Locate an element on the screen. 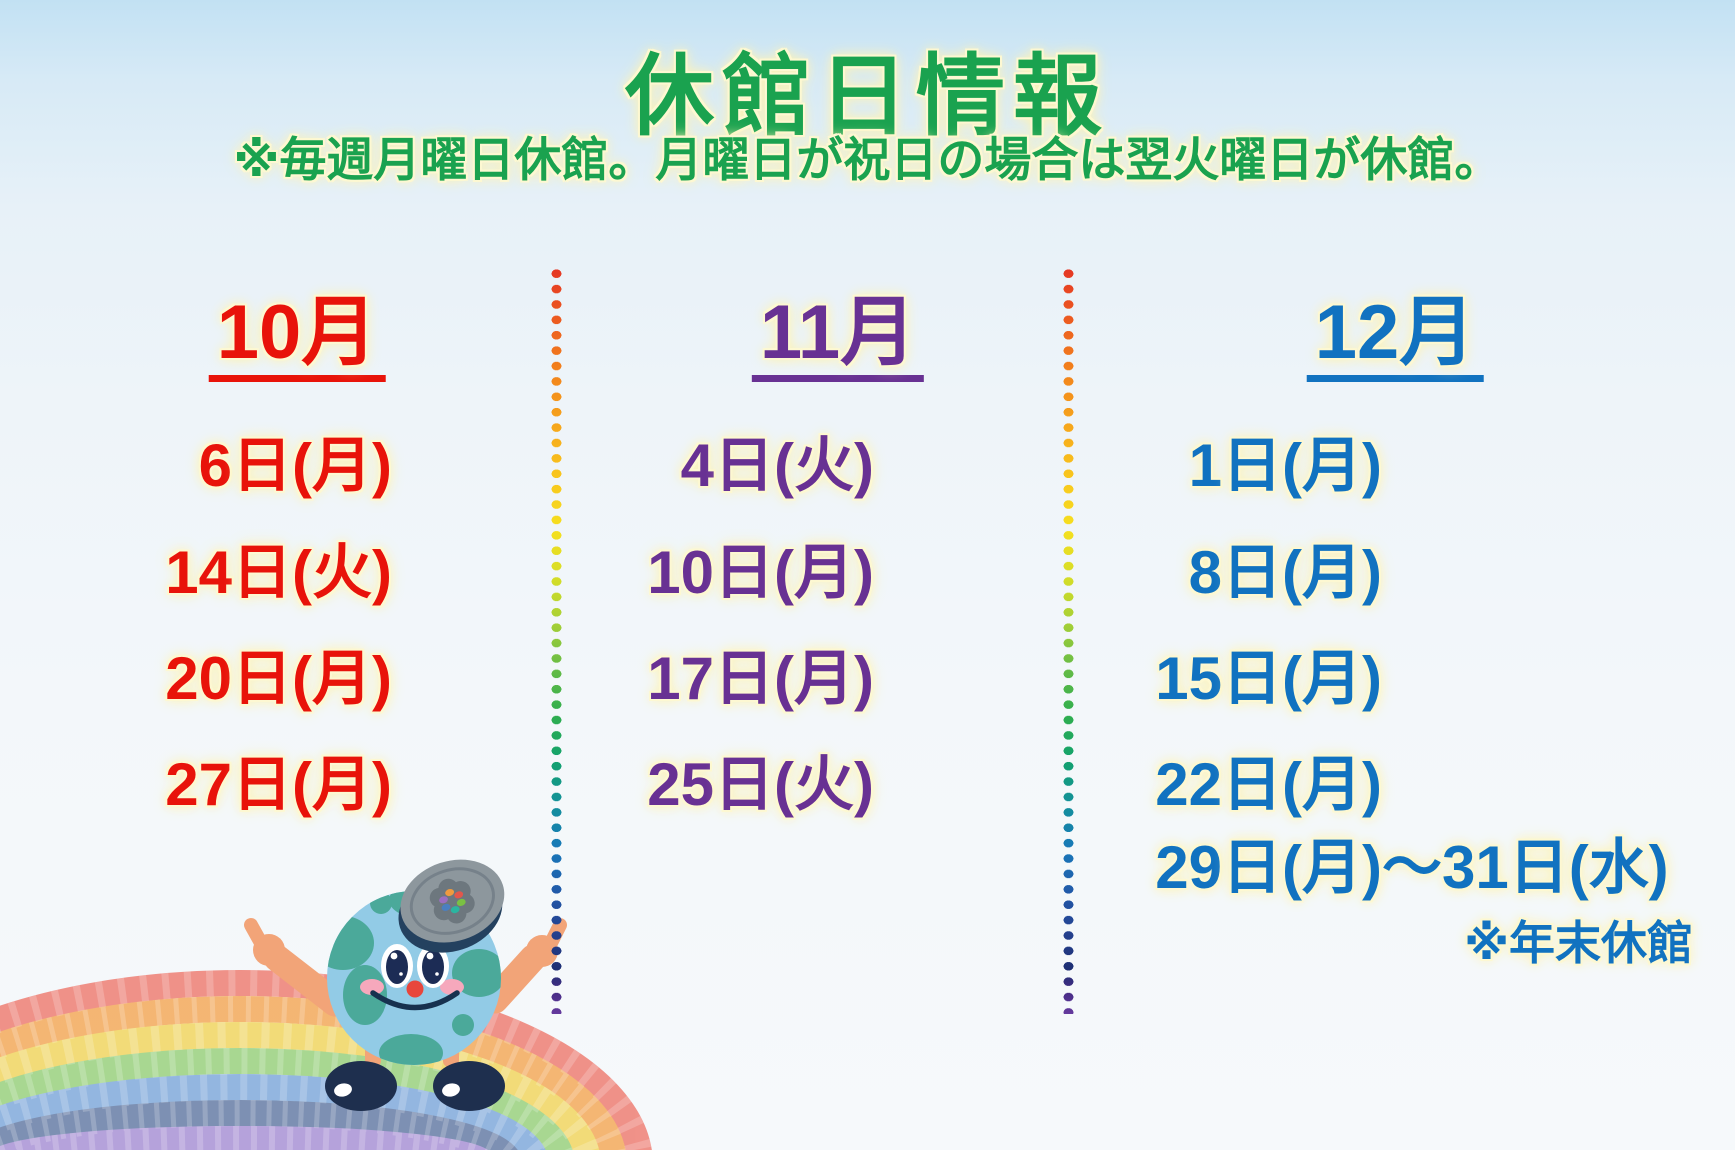 The image size is (1735, 1150). mascot-manhole-hat is located at coordinates (451, 906).